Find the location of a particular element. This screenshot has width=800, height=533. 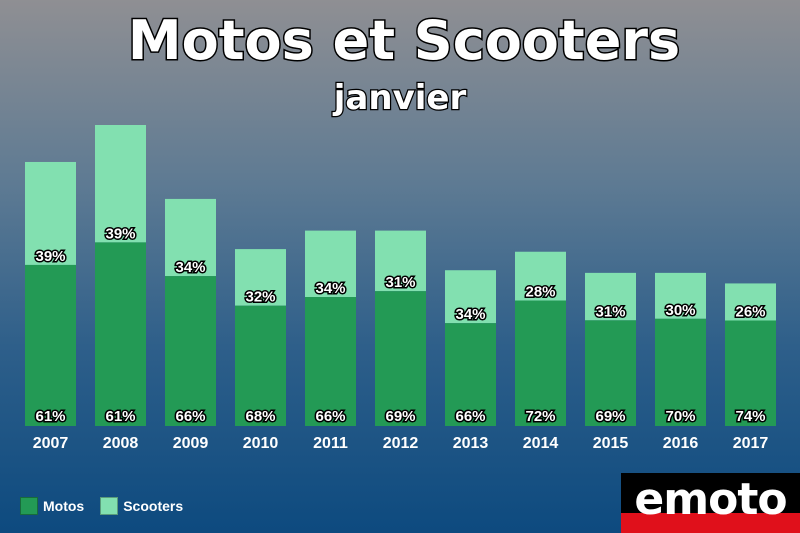

bar-motos-2008 is located at coordinates (120, 334).